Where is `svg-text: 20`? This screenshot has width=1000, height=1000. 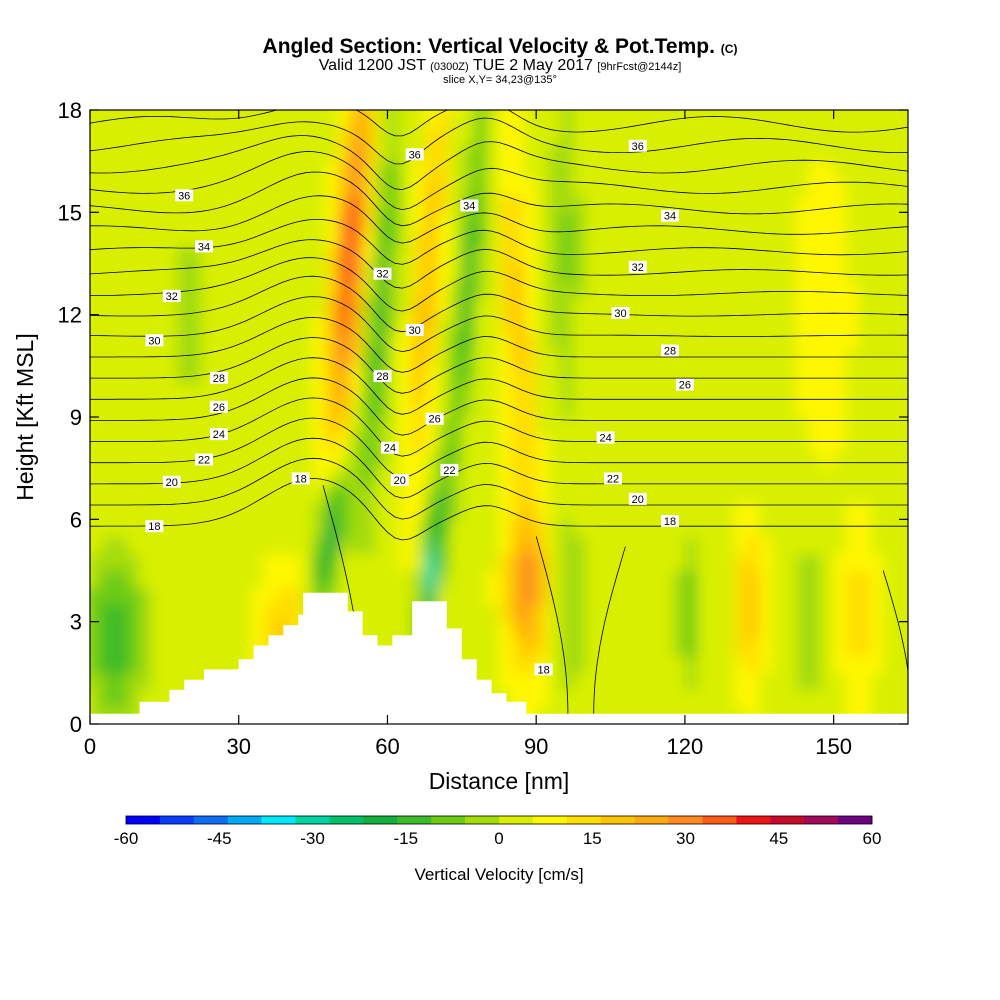
svg-text: 20 is located at coordinates (172, 483).